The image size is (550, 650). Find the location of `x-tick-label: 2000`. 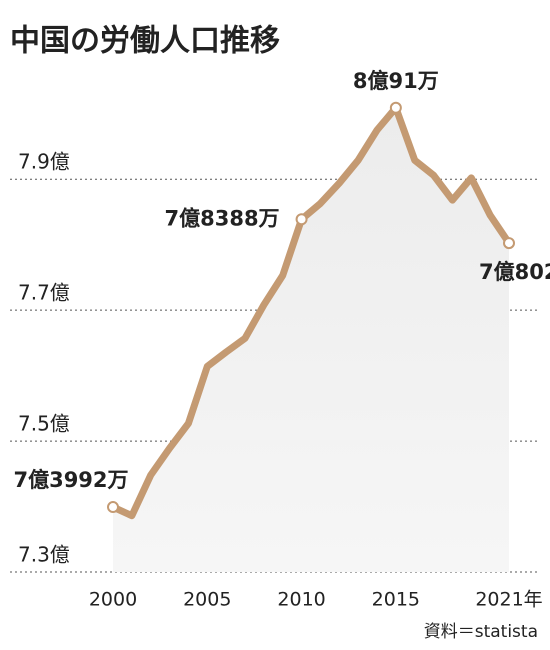

x-tick-label: 2000 is located at coordinates (113, 600).